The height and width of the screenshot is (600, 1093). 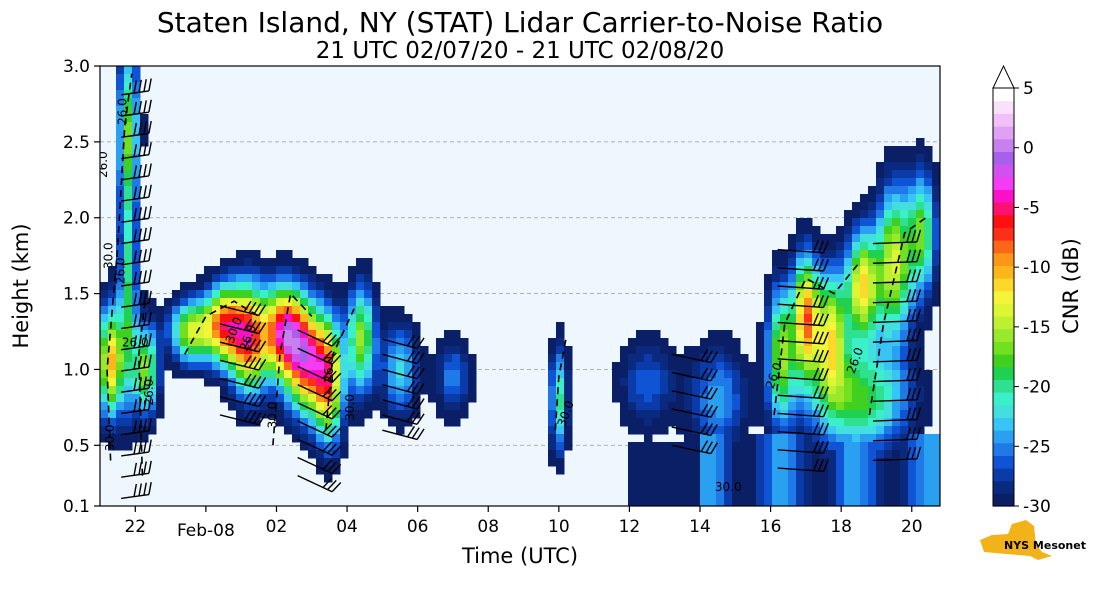 I want to click on contour-label: 30.0, so click(x=728, y=487).